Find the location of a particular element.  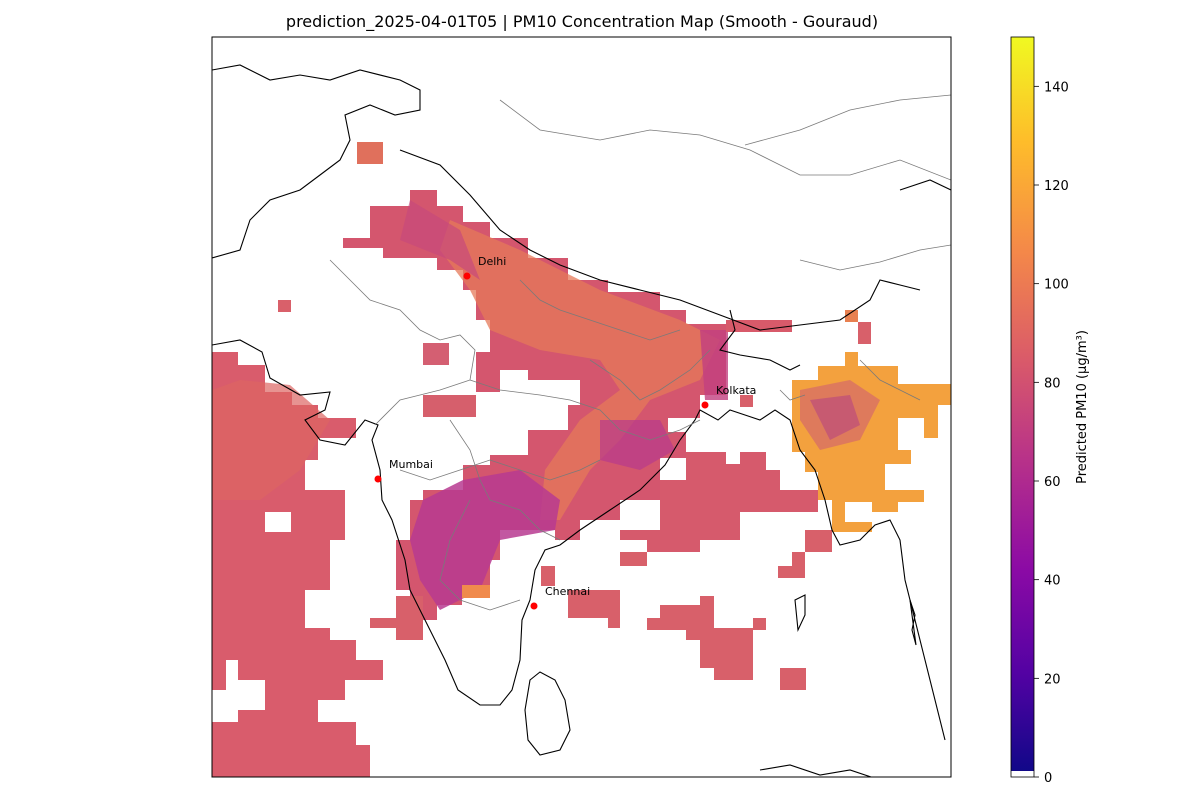

chennai-marker is located at coordinates (534, 606).